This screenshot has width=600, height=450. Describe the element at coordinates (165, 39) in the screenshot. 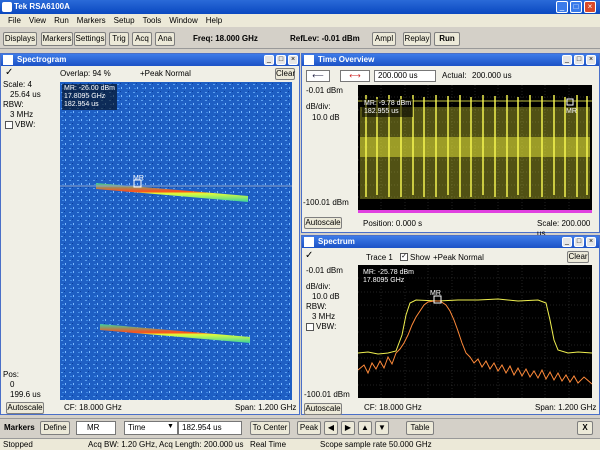

I see `ana-button: Ana` at that location.